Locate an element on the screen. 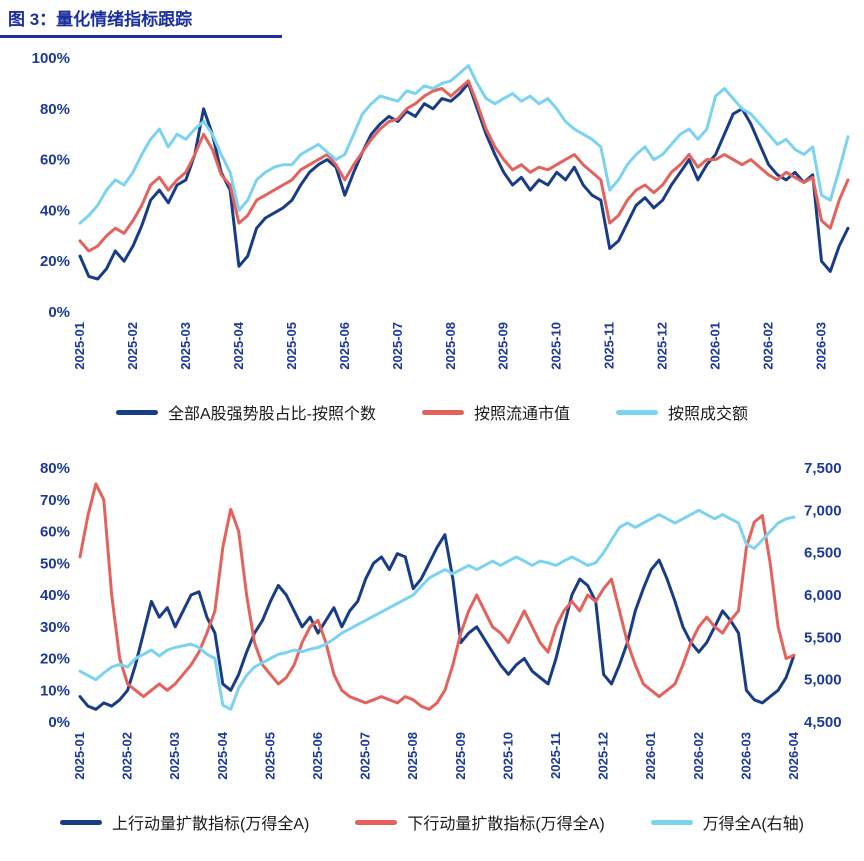  legend-label: 按照流通市值 is located at coordinates (521, 414).